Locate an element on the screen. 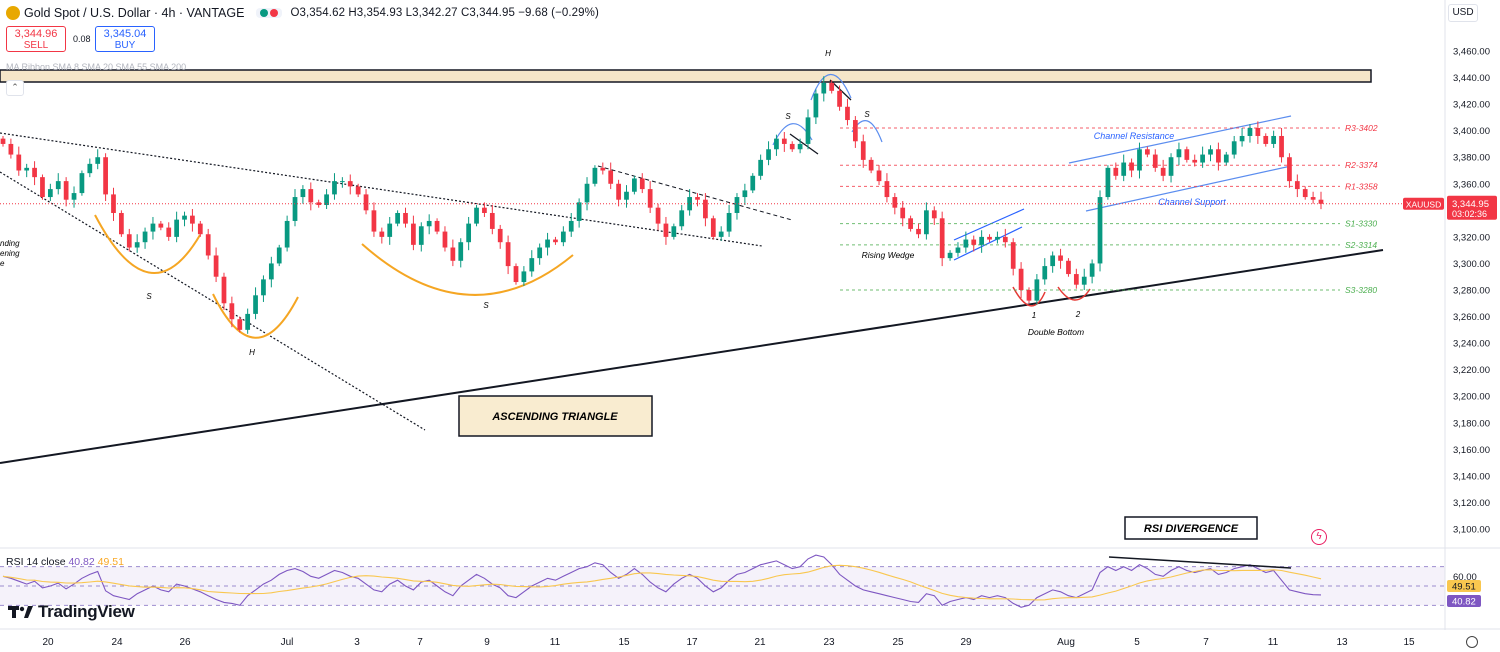 This screenshot has width=1500, height=652. time-tick-label: Jul is located at coordinates (287, 642).